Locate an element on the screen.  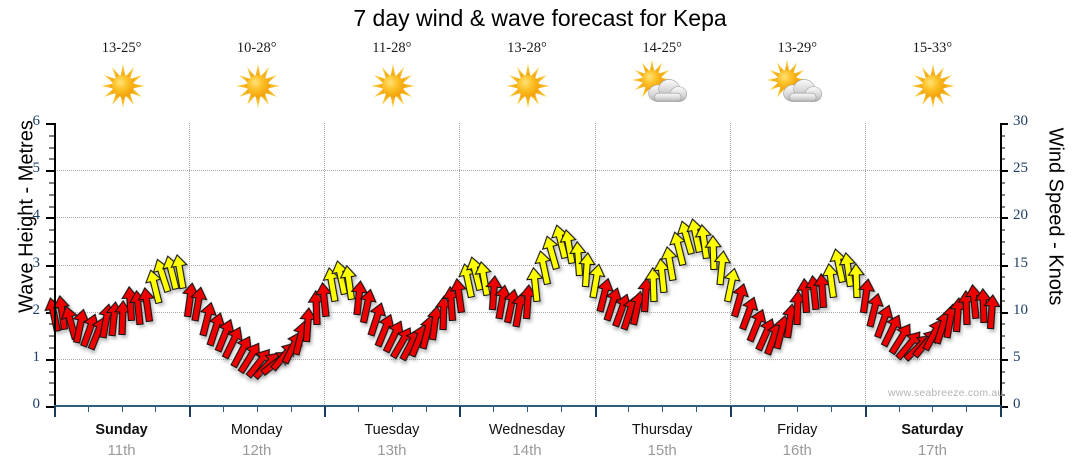
day-label-tuesday: Tuesday 13th is located at coordinates (391, 445).